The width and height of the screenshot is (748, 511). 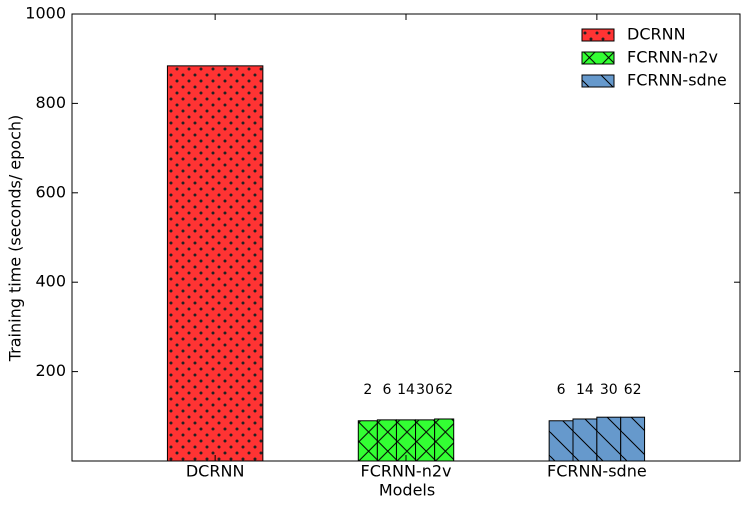 I want to click on legend-label: FCRNN-sdne, so click(x=677, y=80).